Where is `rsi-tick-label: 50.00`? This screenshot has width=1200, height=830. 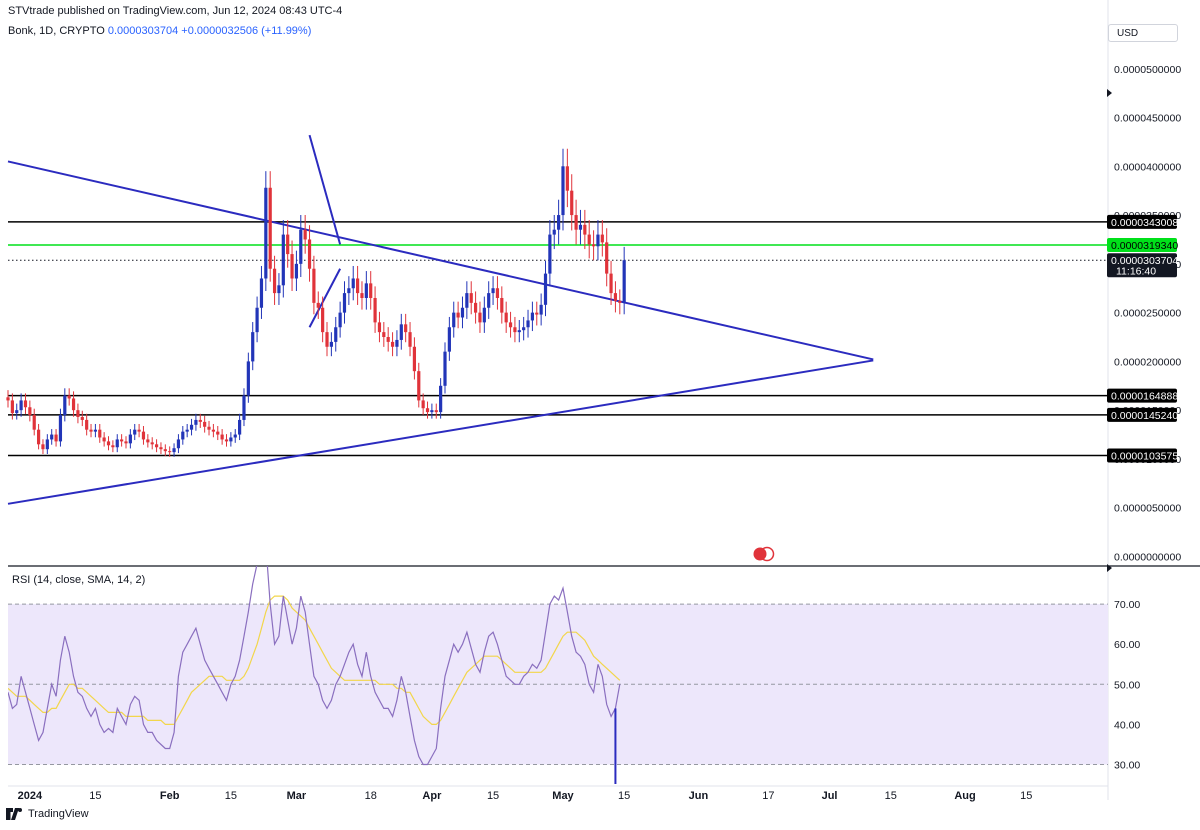 rsi-tick-label: 50.00 is located at coordinates (1127, 685).